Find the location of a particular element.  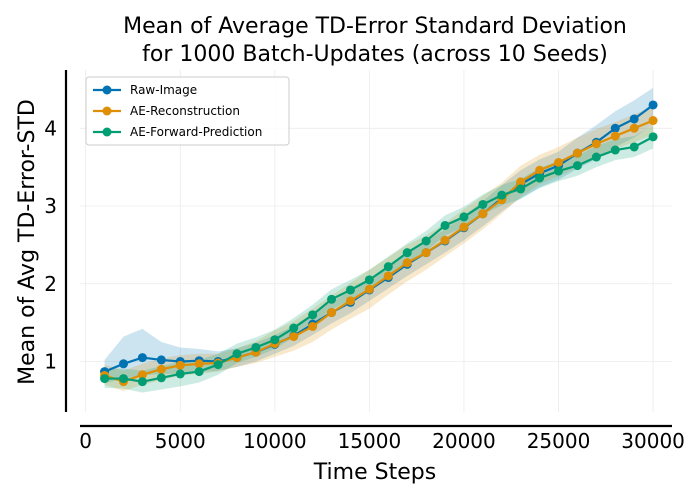

y-tick-label: 3 is located at coordinates (50, 206).